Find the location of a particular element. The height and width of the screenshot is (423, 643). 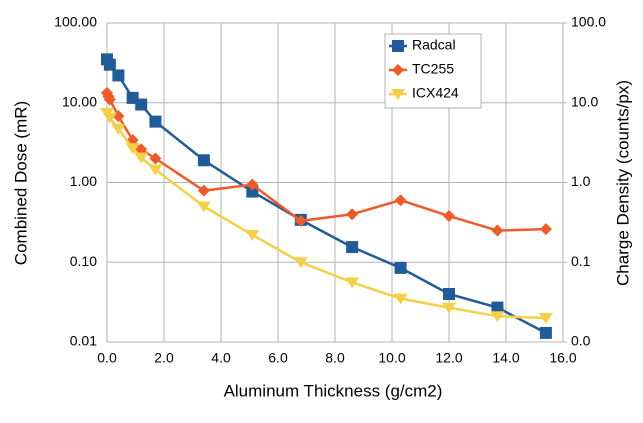

y2-tick-label: 100.0 is located at coordinates (588, 22).